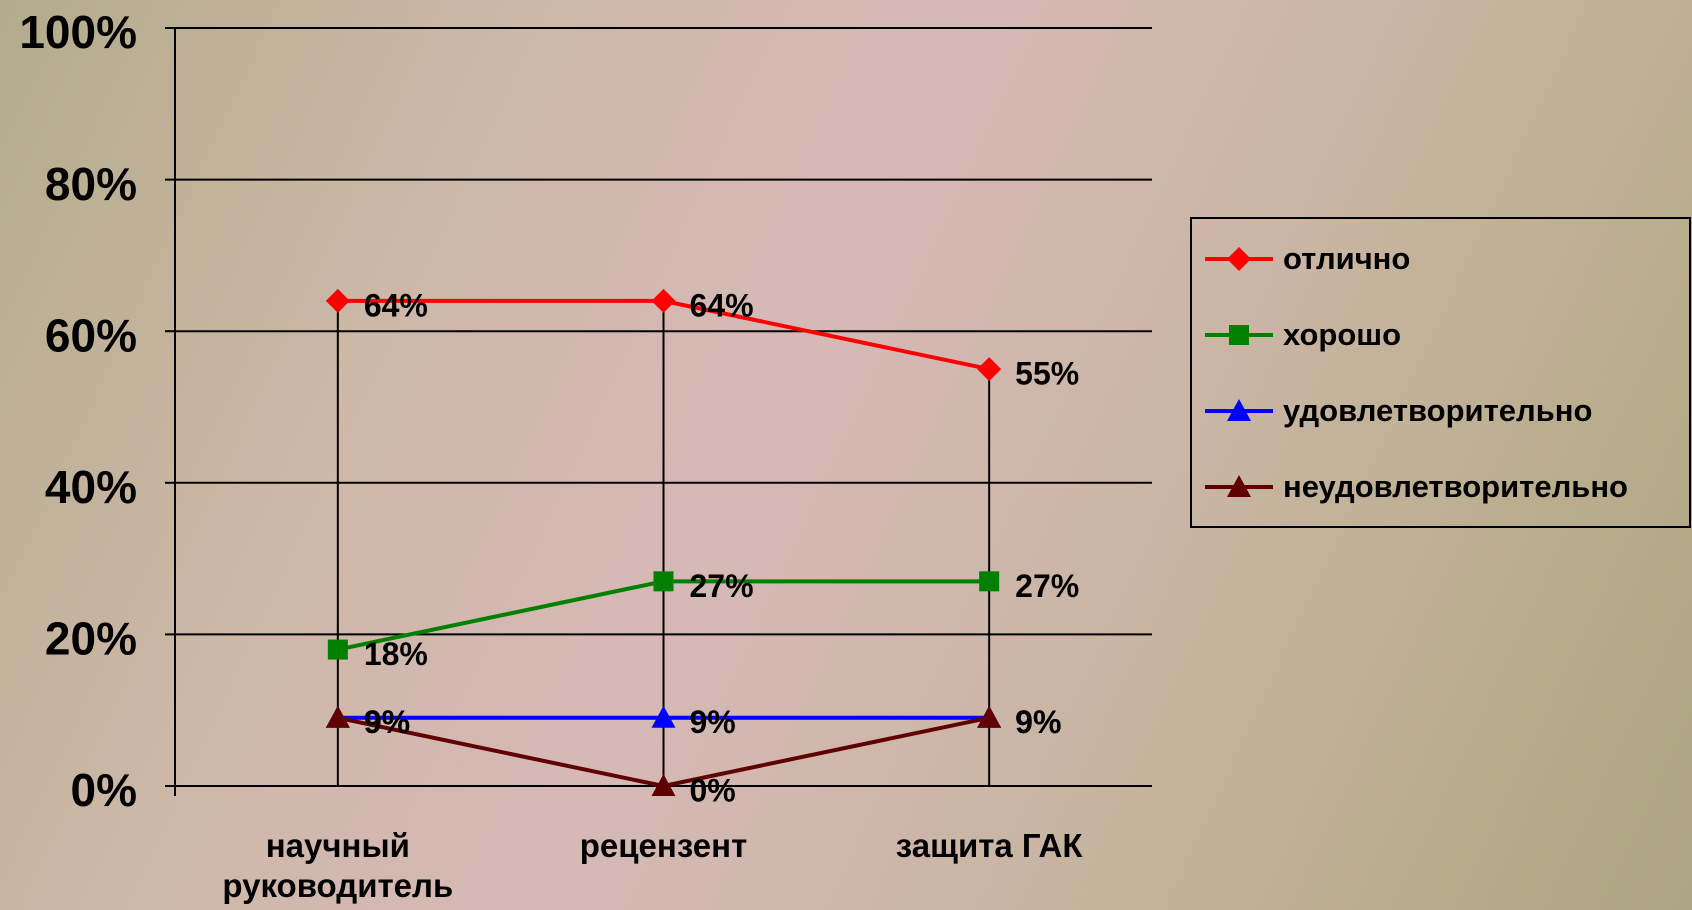 This screenshot has width=1692, height=910. I want to click on data-label: 0%, so click(713, 790).